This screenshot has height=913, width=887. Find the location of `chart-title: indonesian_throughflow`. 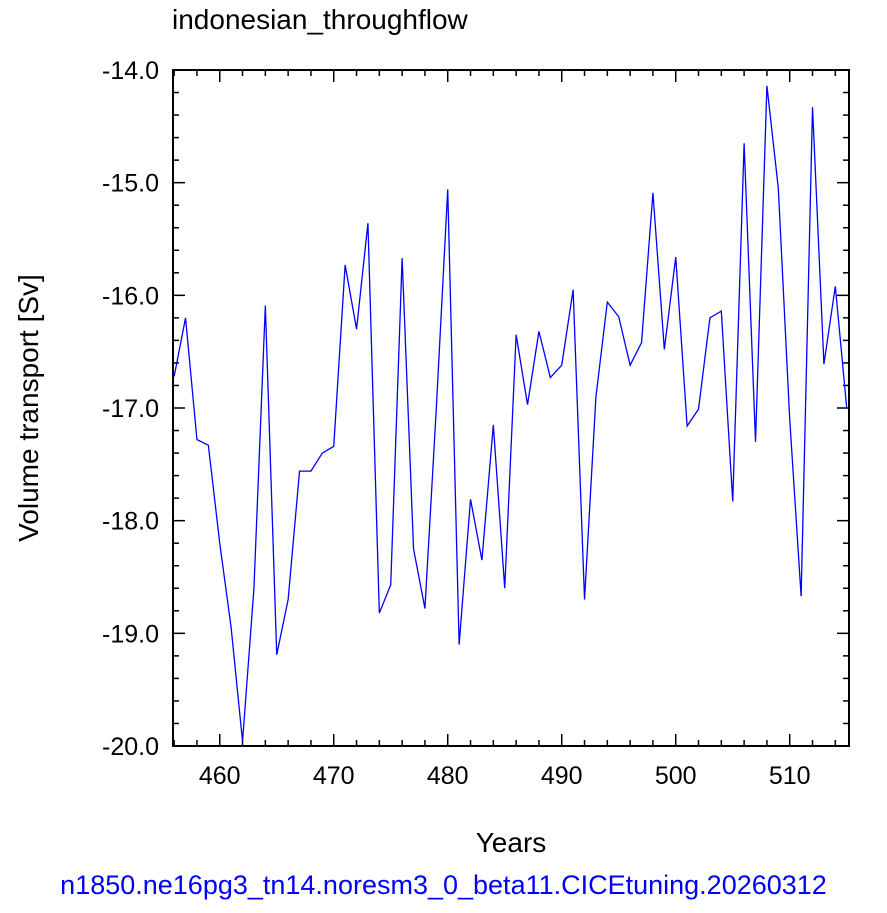

chart-title: indonesian_throughflow is located at coordinates (320, 19).